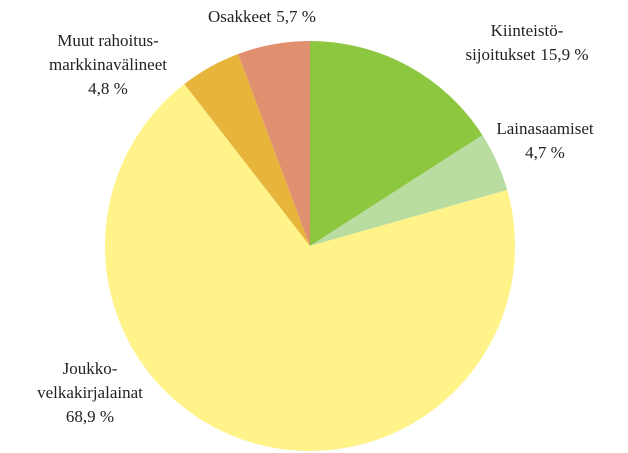  Describe the element at coordinates (545, 140) in the screenshot. I see `slice-label: Lainasaamiset 4,7 %` at that location.